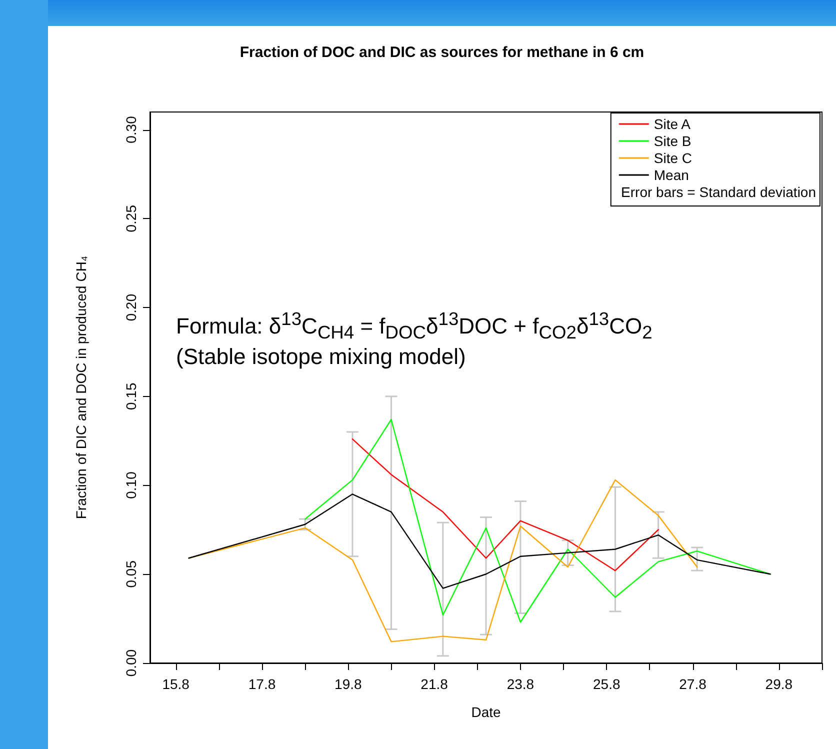 This screenshot has width=836, height=749. What do you see at coordinates (131, 663) in the screenshot?
I see `y-tick-label: 0.00` at bounding box center [131, 663].